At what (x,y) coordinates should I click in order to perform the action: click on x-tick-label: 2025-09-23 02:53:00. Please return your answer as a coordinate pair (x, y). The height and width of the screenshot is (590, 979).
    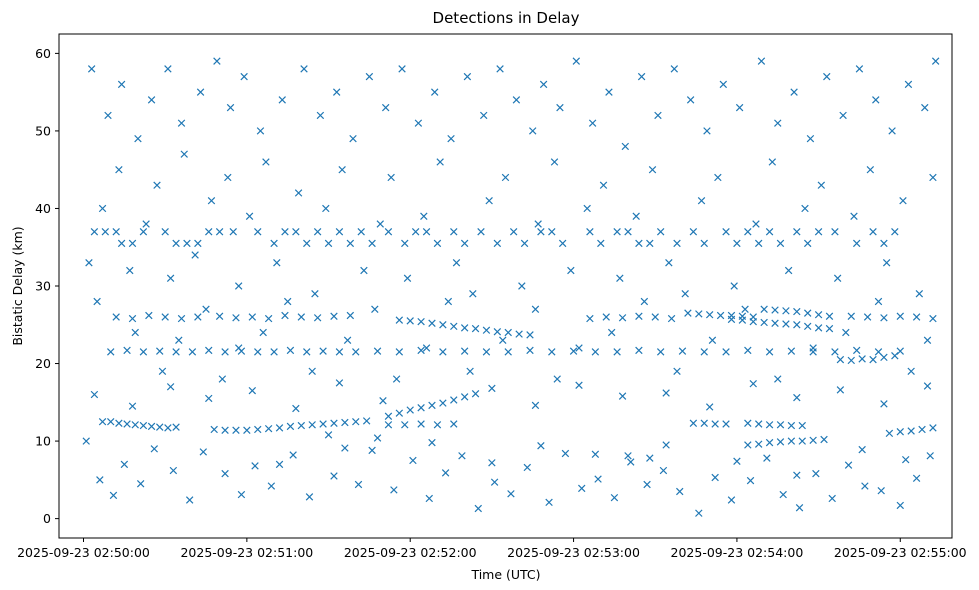
    Looking at the image, I should click on (573, 552).